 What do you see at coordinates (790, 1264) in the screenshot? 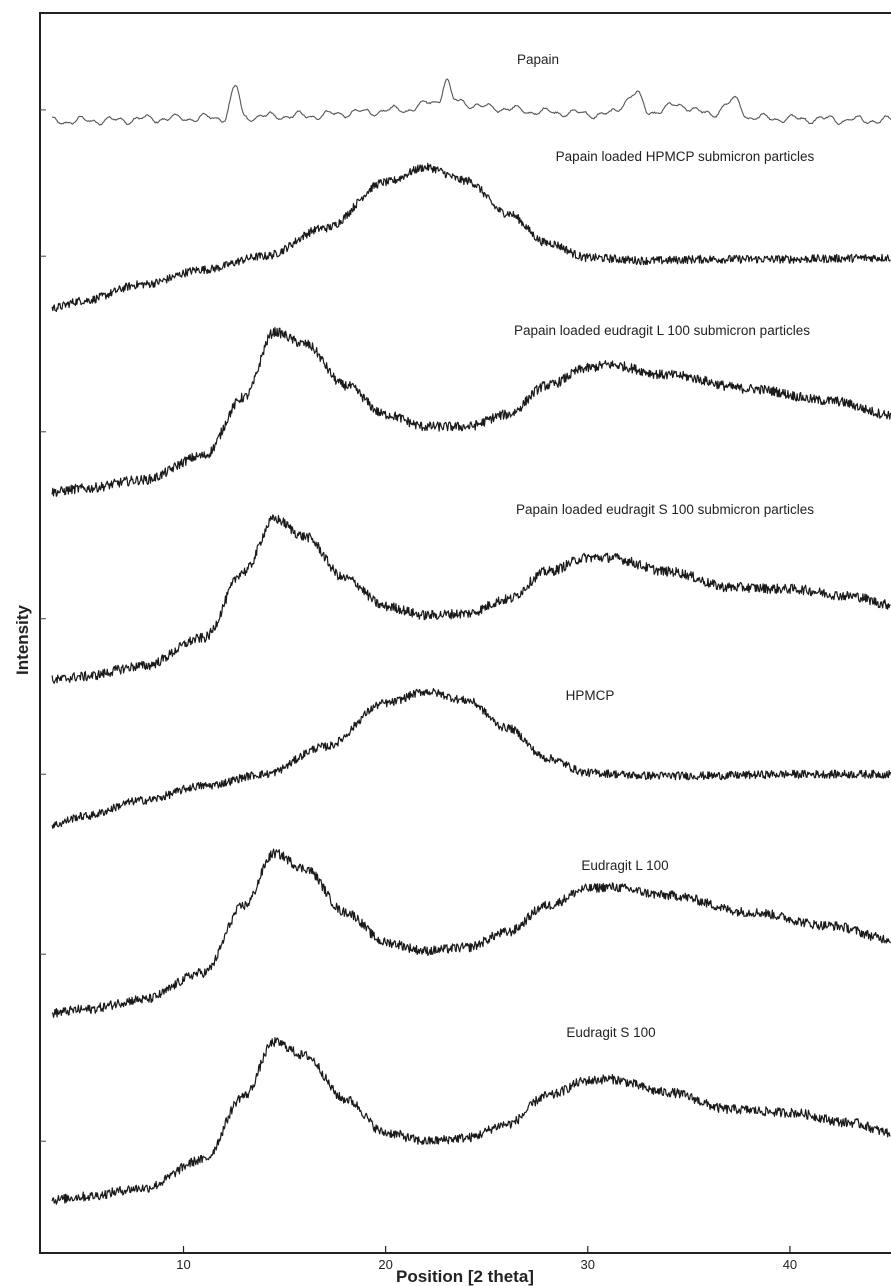
I see `x-tick-label: 40` at bounding box center [790, 1264].